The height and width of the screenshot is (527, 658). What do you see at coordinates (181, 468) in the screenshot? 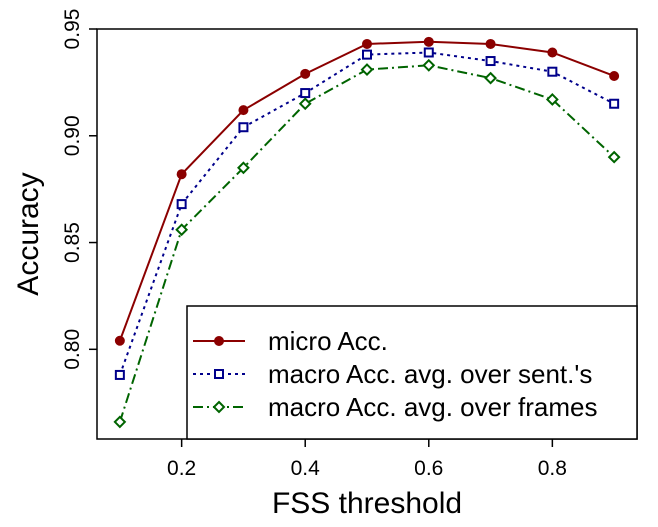
I see `x-tick-label: 0.2` at bounding box center [181, 468].